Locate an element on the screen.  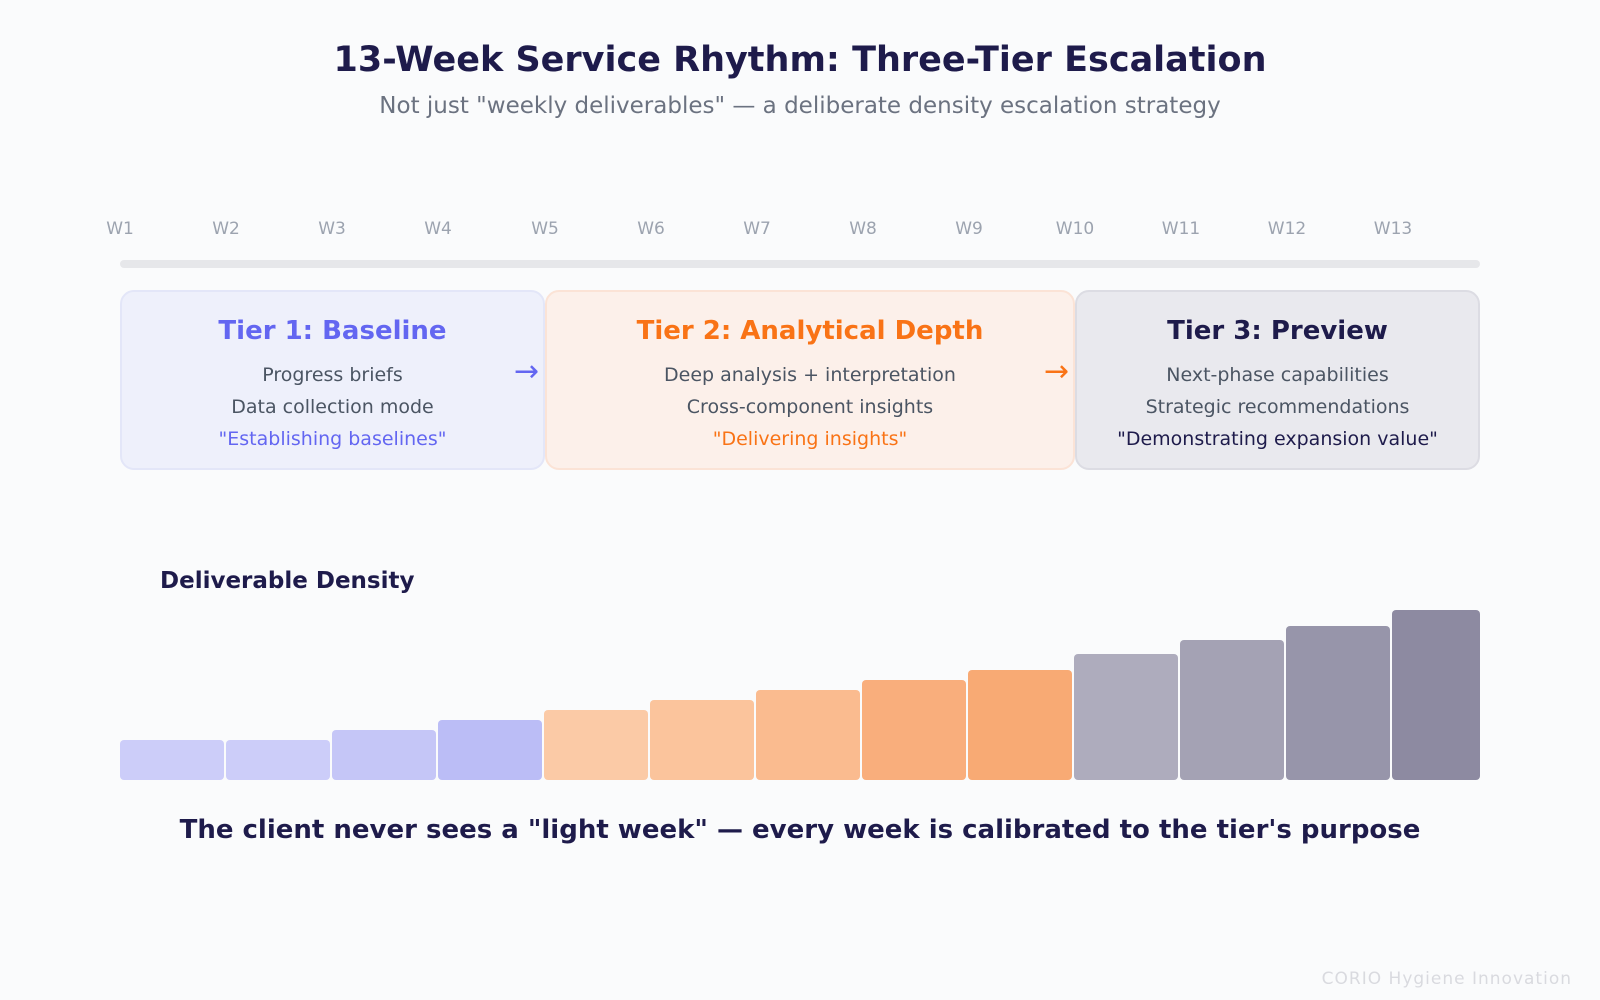
week-label: W9 is located at coordinates (969, 229).